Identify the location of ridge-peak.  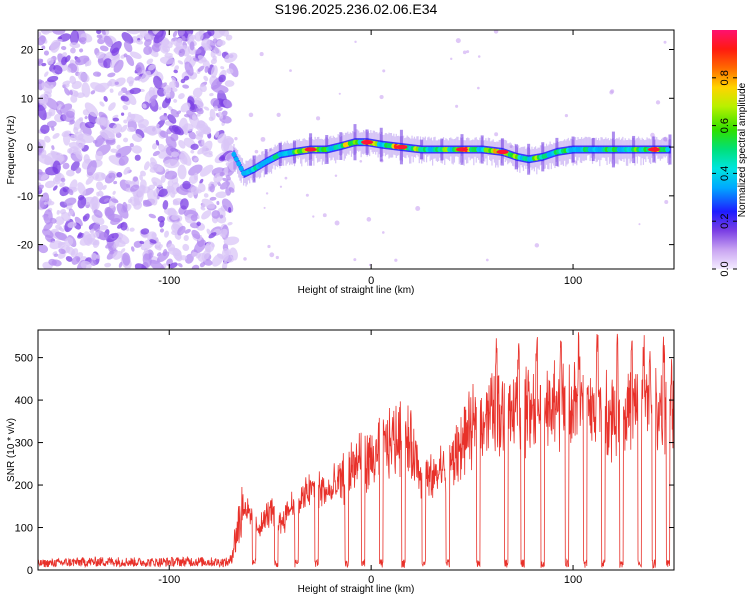
(401, 147).